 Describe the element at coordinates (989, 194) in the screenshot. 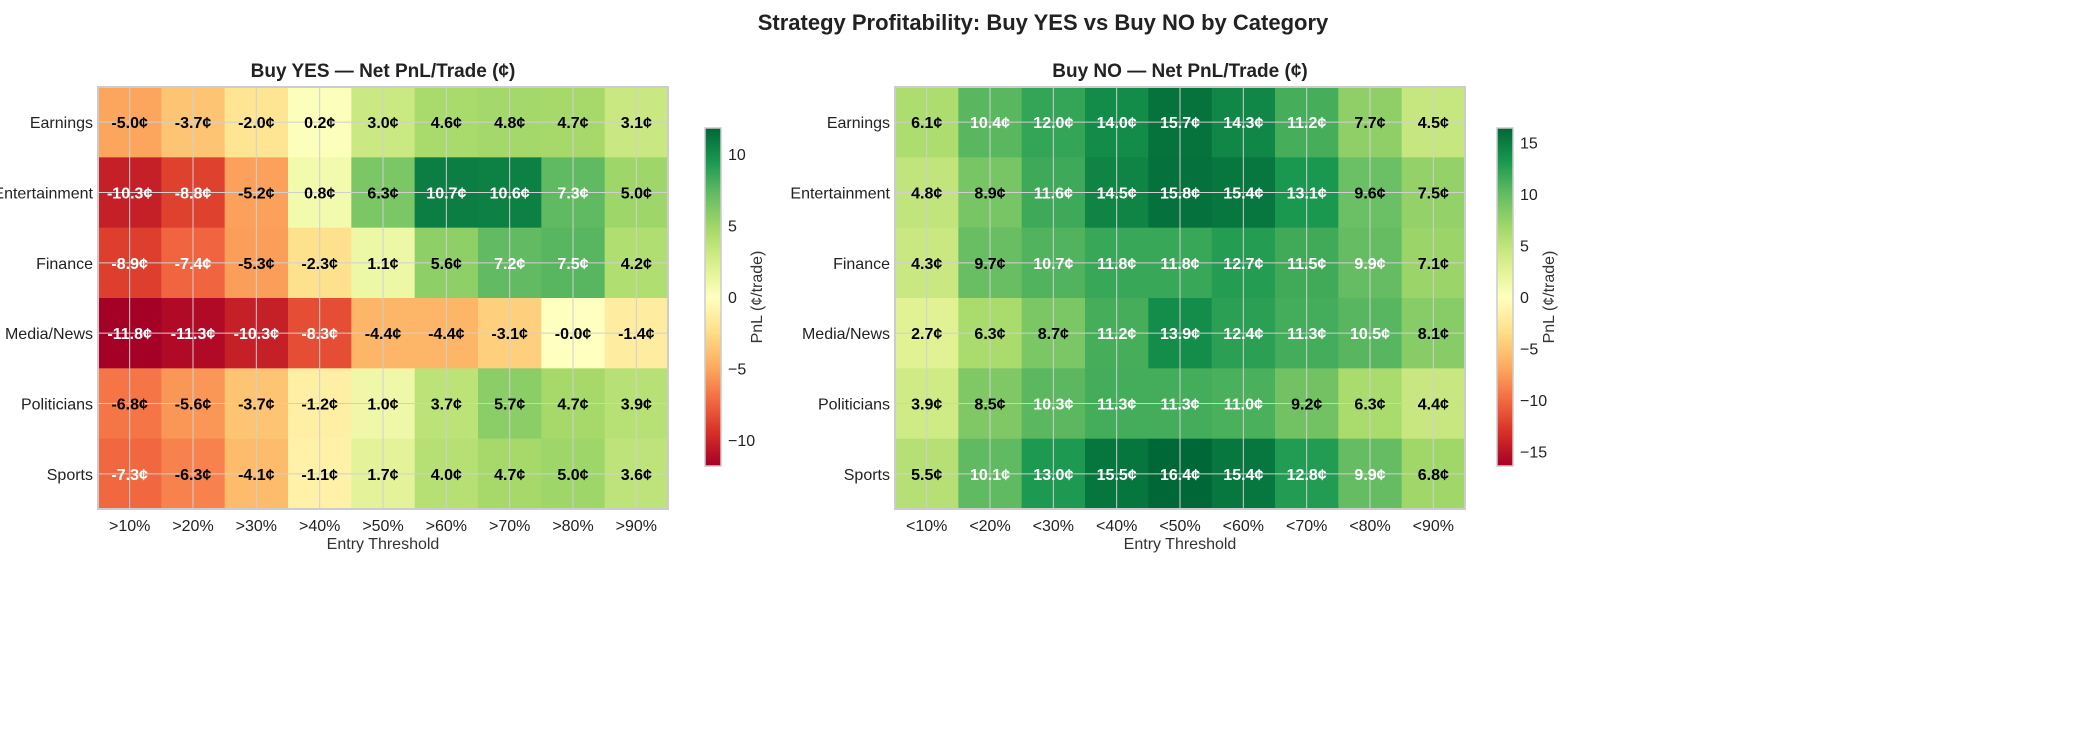

I see `cell-value-label: 8.9¢` at that location.